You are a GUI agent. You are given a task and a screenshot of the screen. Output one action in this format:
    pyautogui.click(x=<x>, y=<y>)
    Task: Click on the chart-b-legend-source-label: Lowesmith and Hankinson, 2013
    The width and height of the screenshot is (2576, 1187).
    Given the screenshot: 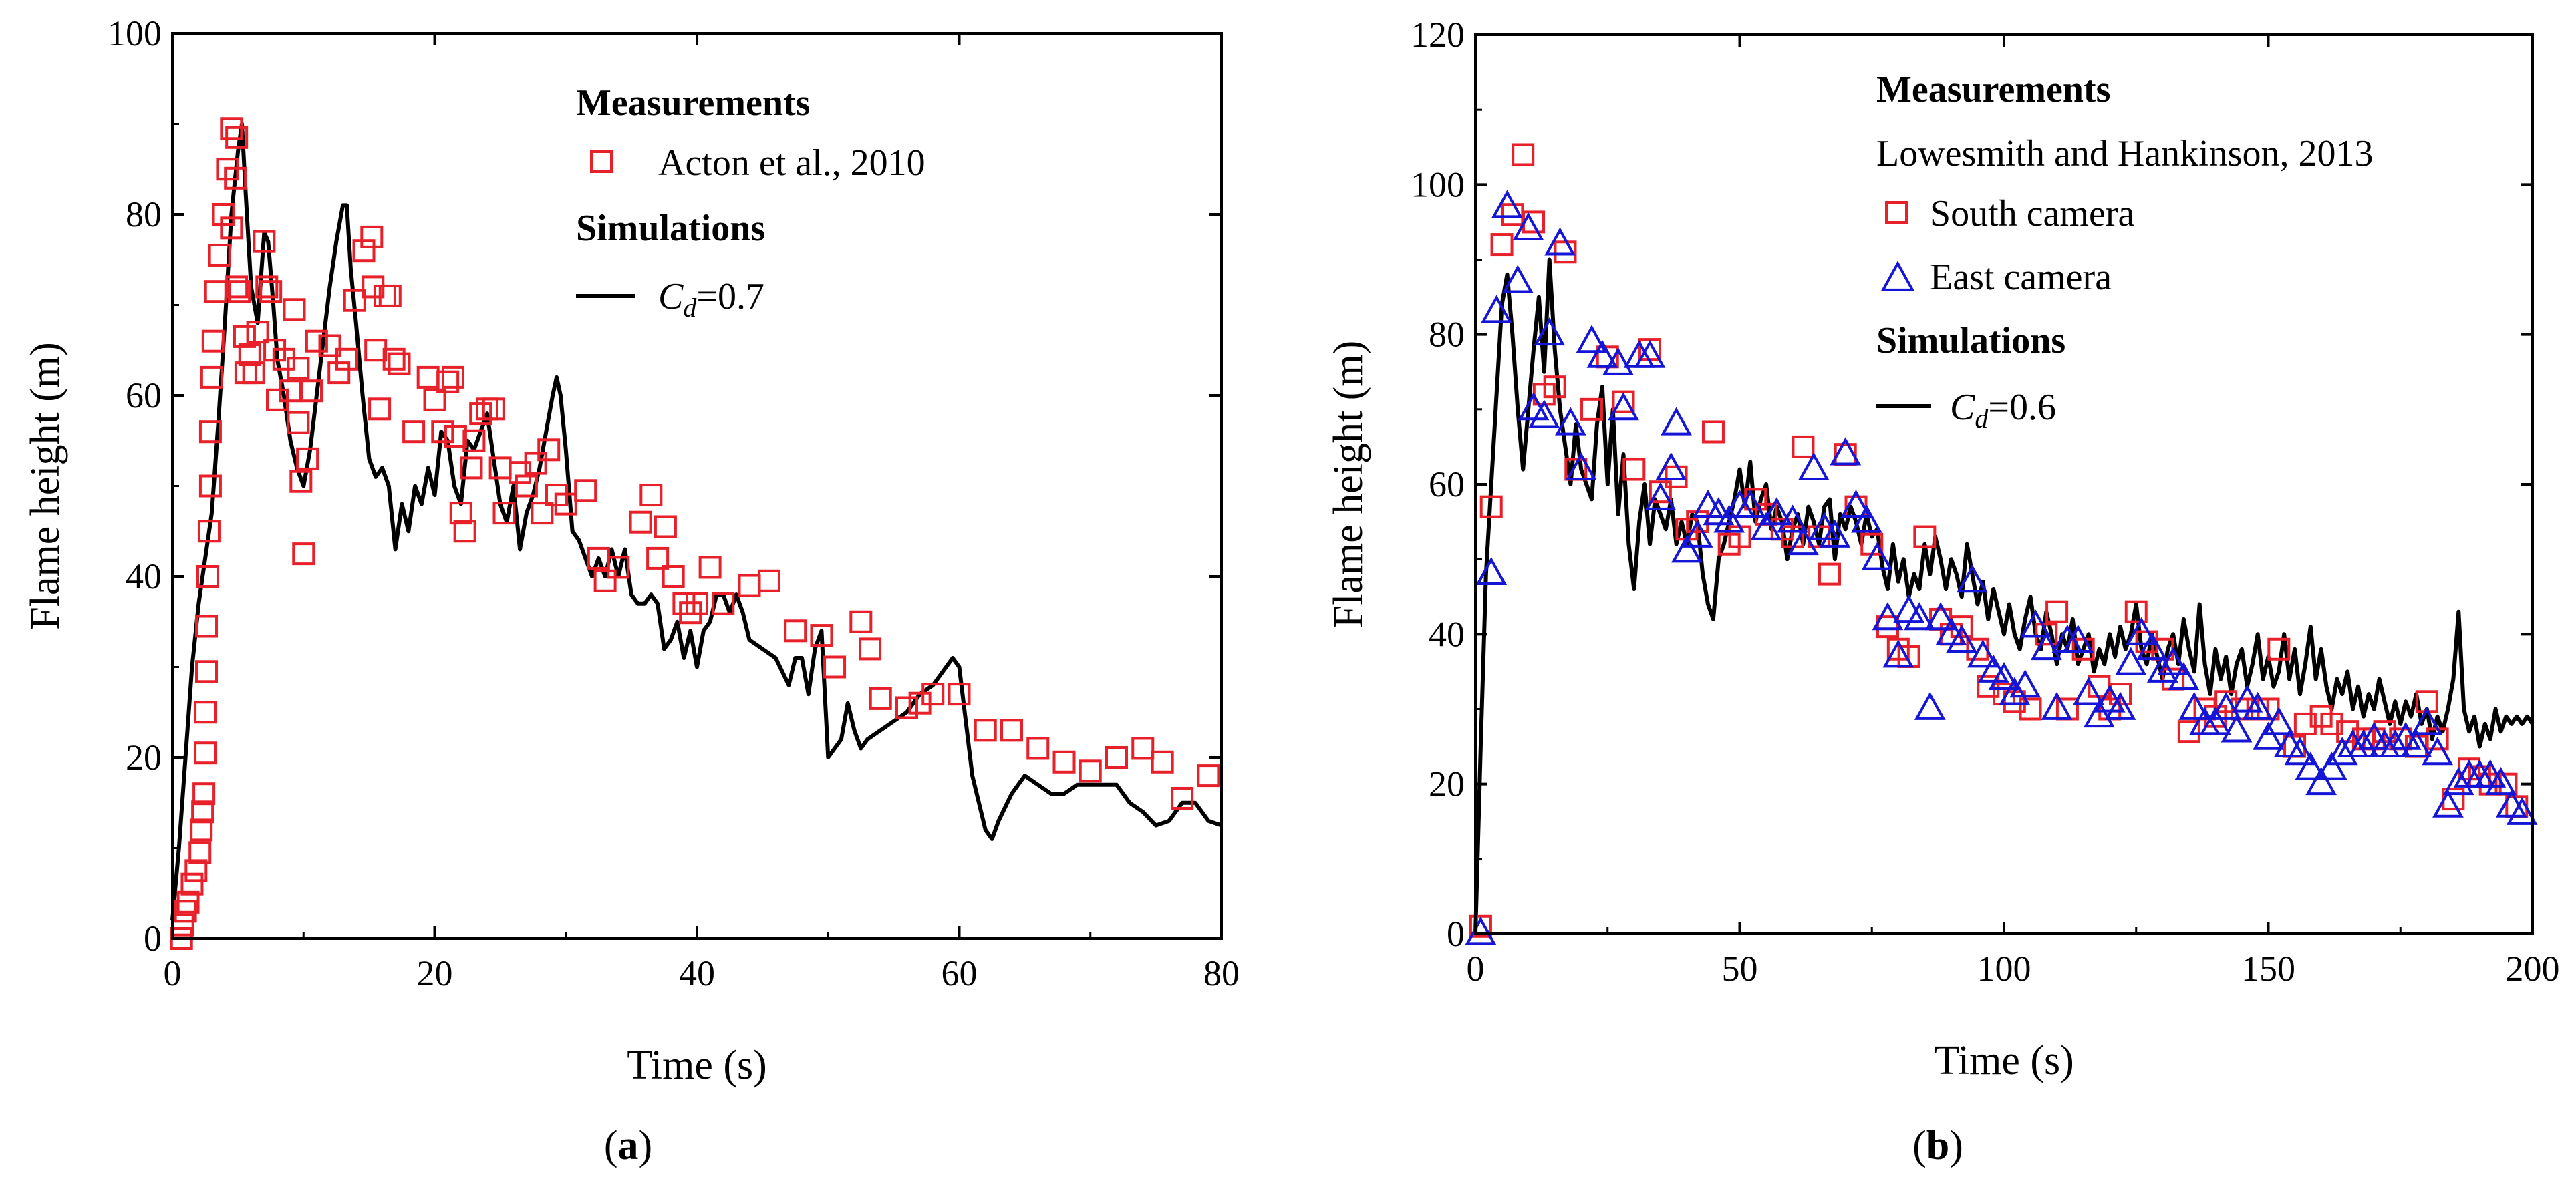 What is the action you would take?
    pyautogui.click(x=2124, y=153)
    